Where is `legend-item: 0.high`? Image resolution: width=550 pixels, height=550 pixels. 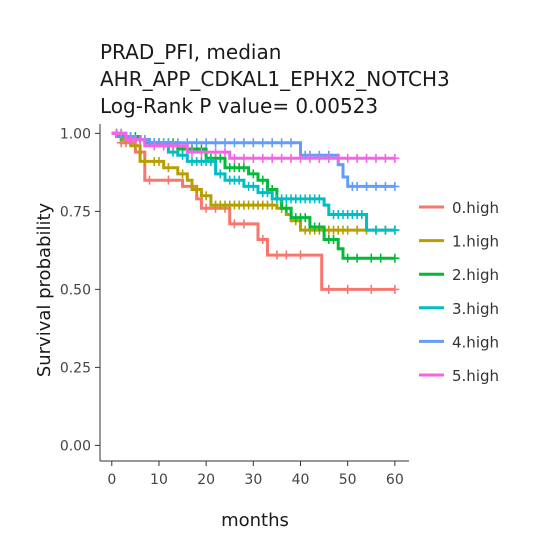
legend-item: 0.high is located at coordinates (459, 208).